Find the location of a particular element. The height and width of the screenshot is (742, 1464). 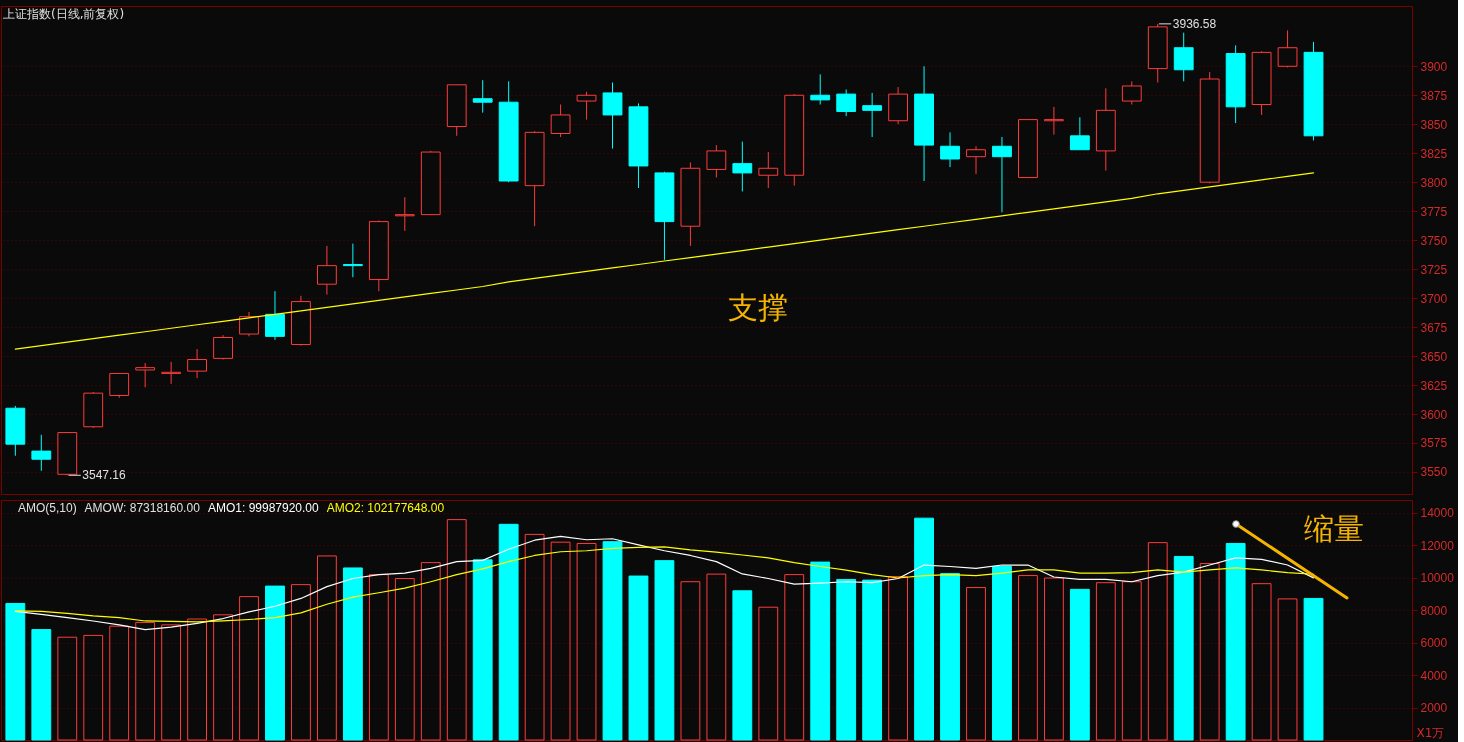

y-tick-label: 10000 is located at coordinates (1437, 578).